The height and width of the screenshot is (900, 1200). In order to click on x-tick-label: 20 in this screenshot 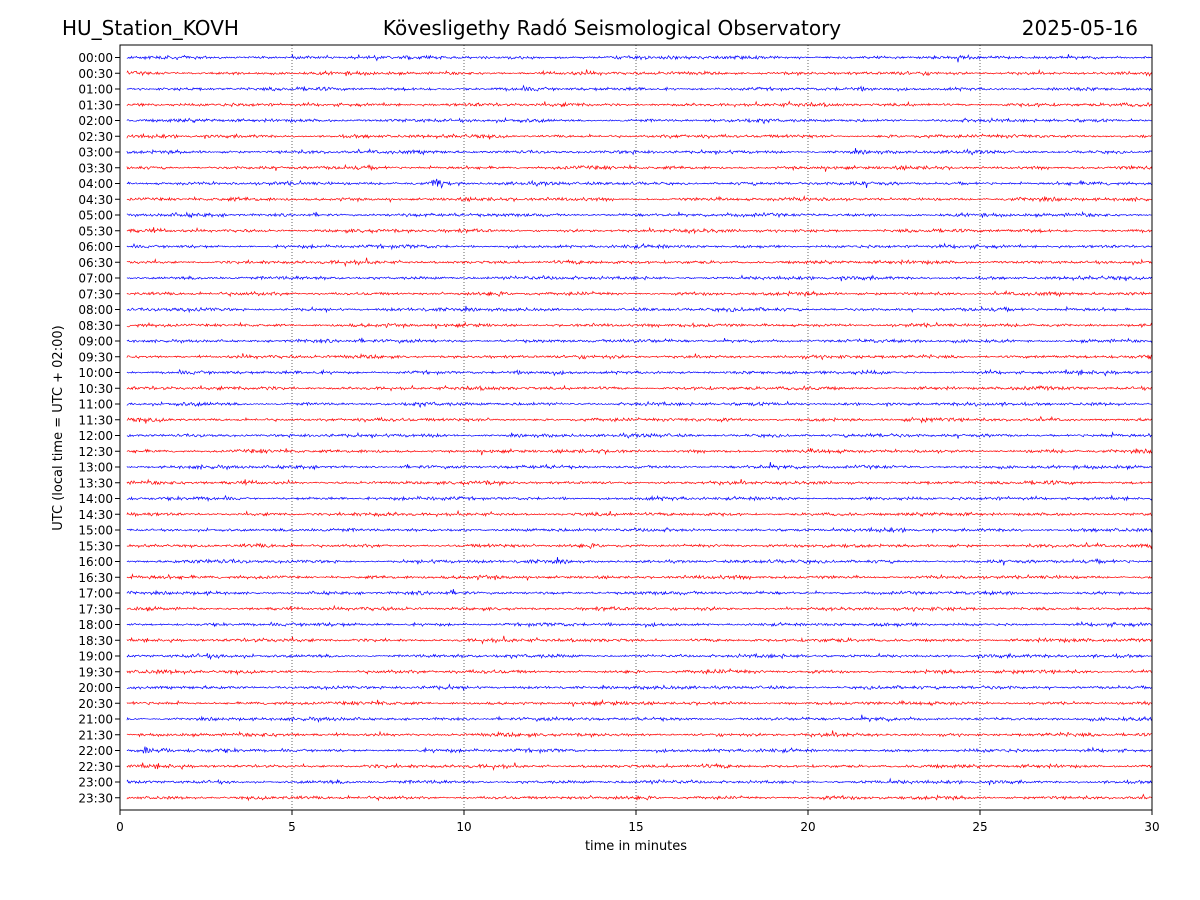, I will do `click(807, 827)`.